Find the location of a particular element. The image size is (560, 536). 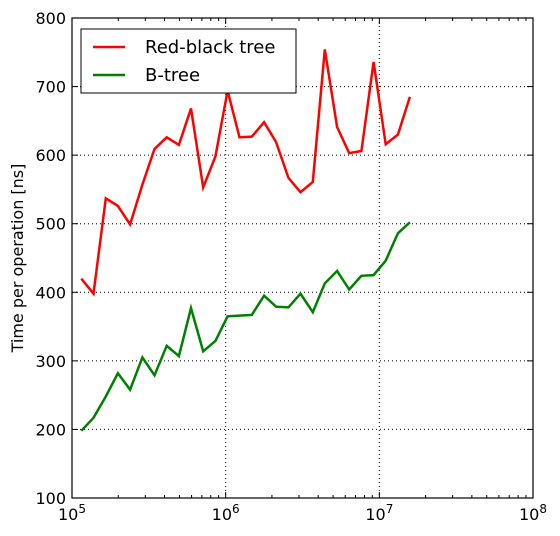

x-tick-label: 10⁸ is located at coordinates (533, 513).